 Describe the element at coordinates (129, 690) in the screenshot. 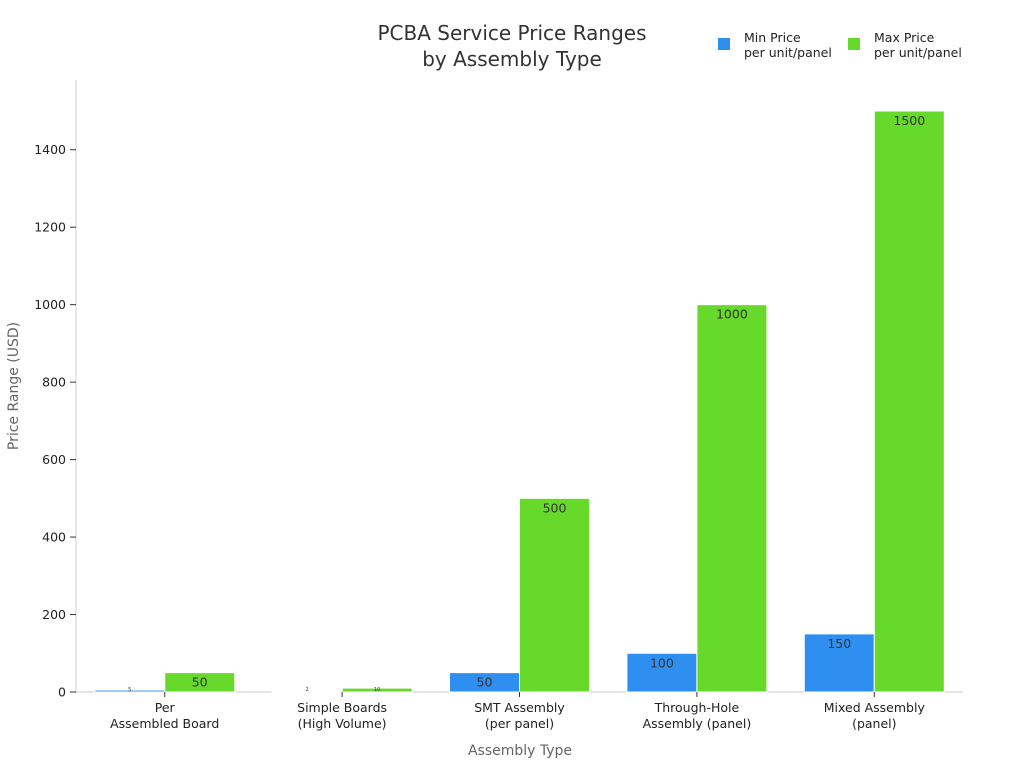

I see `bar-label-min-0: 5` at that location.